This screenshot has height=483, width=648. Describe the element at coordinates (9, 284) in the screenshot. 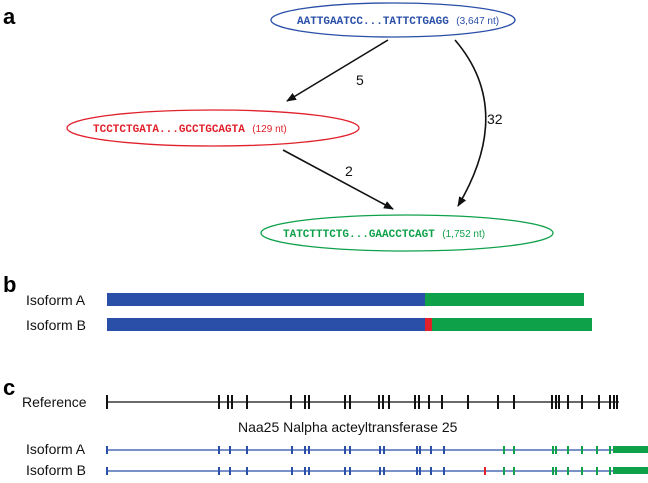

I see `panel-label-b: b` at that location.